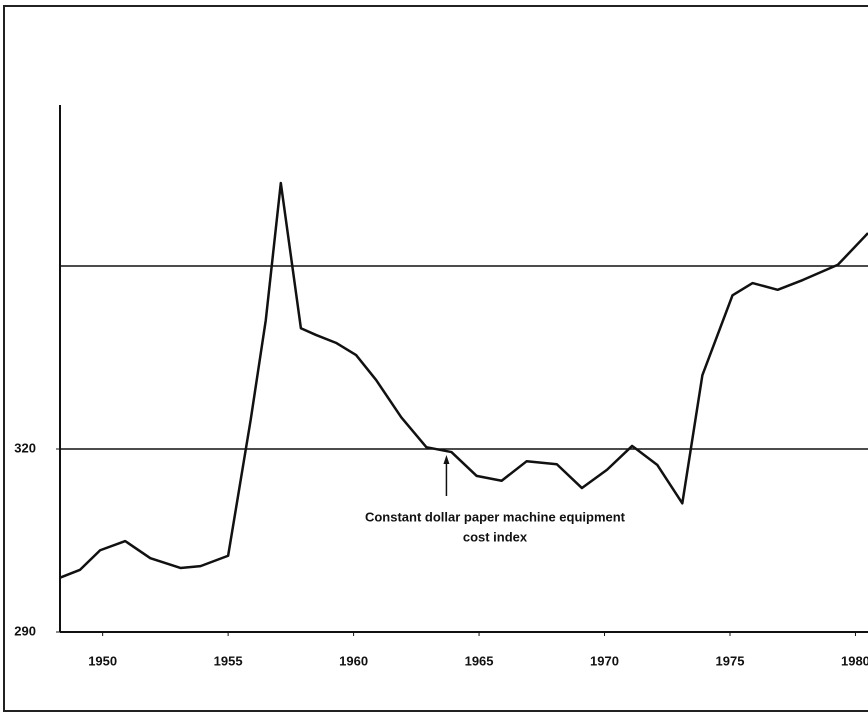  I want to click on x-tick-label: 1970, so click(604, 660).